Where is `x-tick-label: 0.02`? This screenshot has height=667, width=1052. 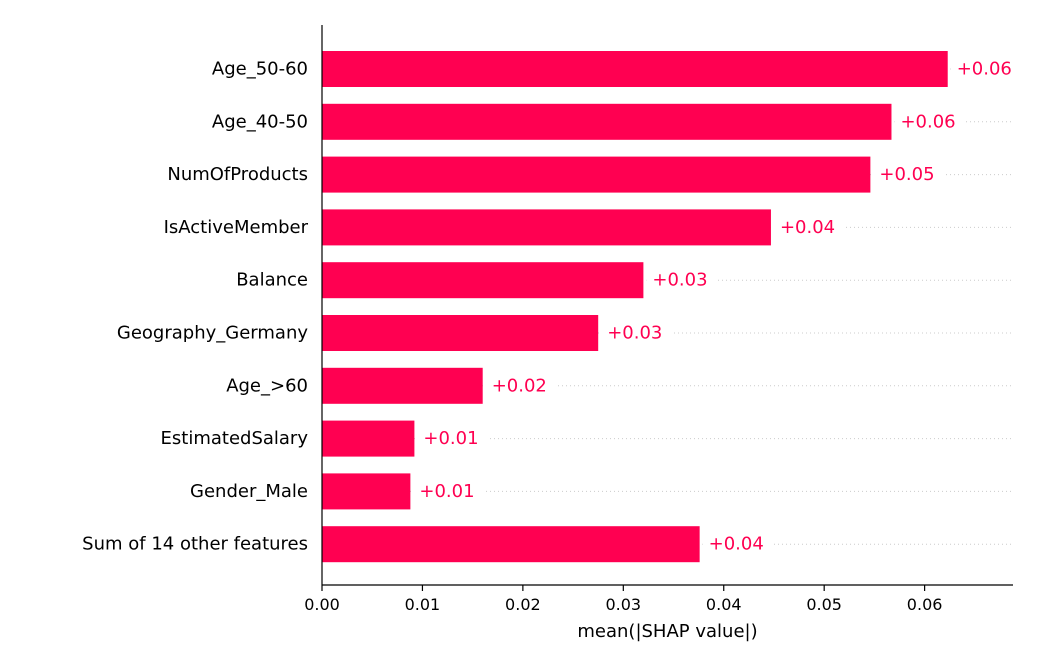 x-tick-label: 0.02 is located at coordinates (523, 604).